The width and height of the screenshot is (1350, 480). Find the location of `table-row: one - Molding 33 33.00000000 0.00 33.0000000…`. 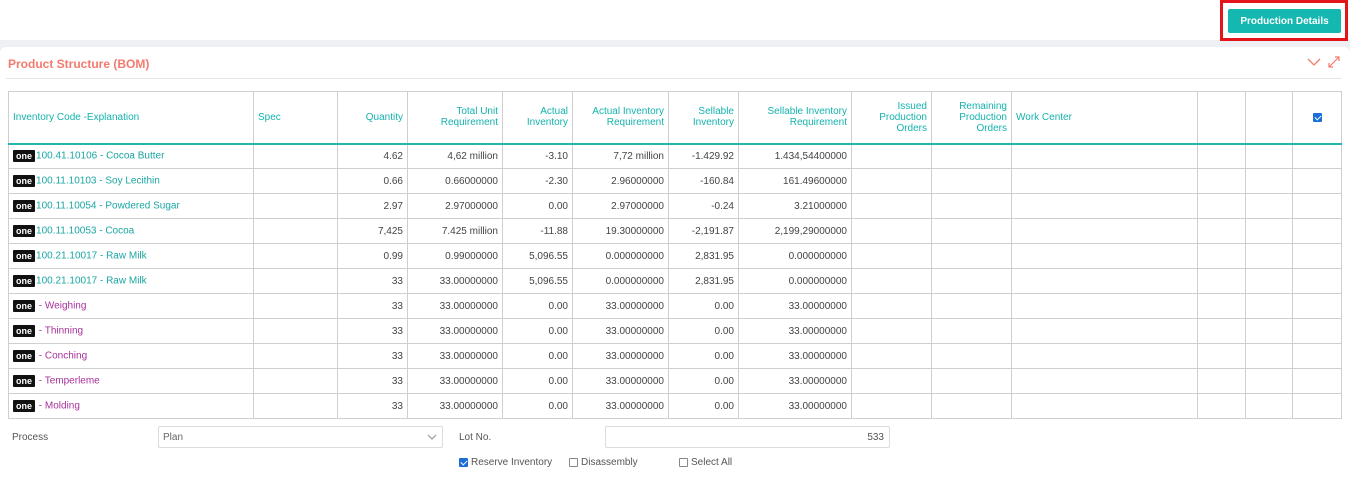

table-row: one - Molding 33 33.00000000 0.00 33.0000000… is located at coordinates (675, 406).